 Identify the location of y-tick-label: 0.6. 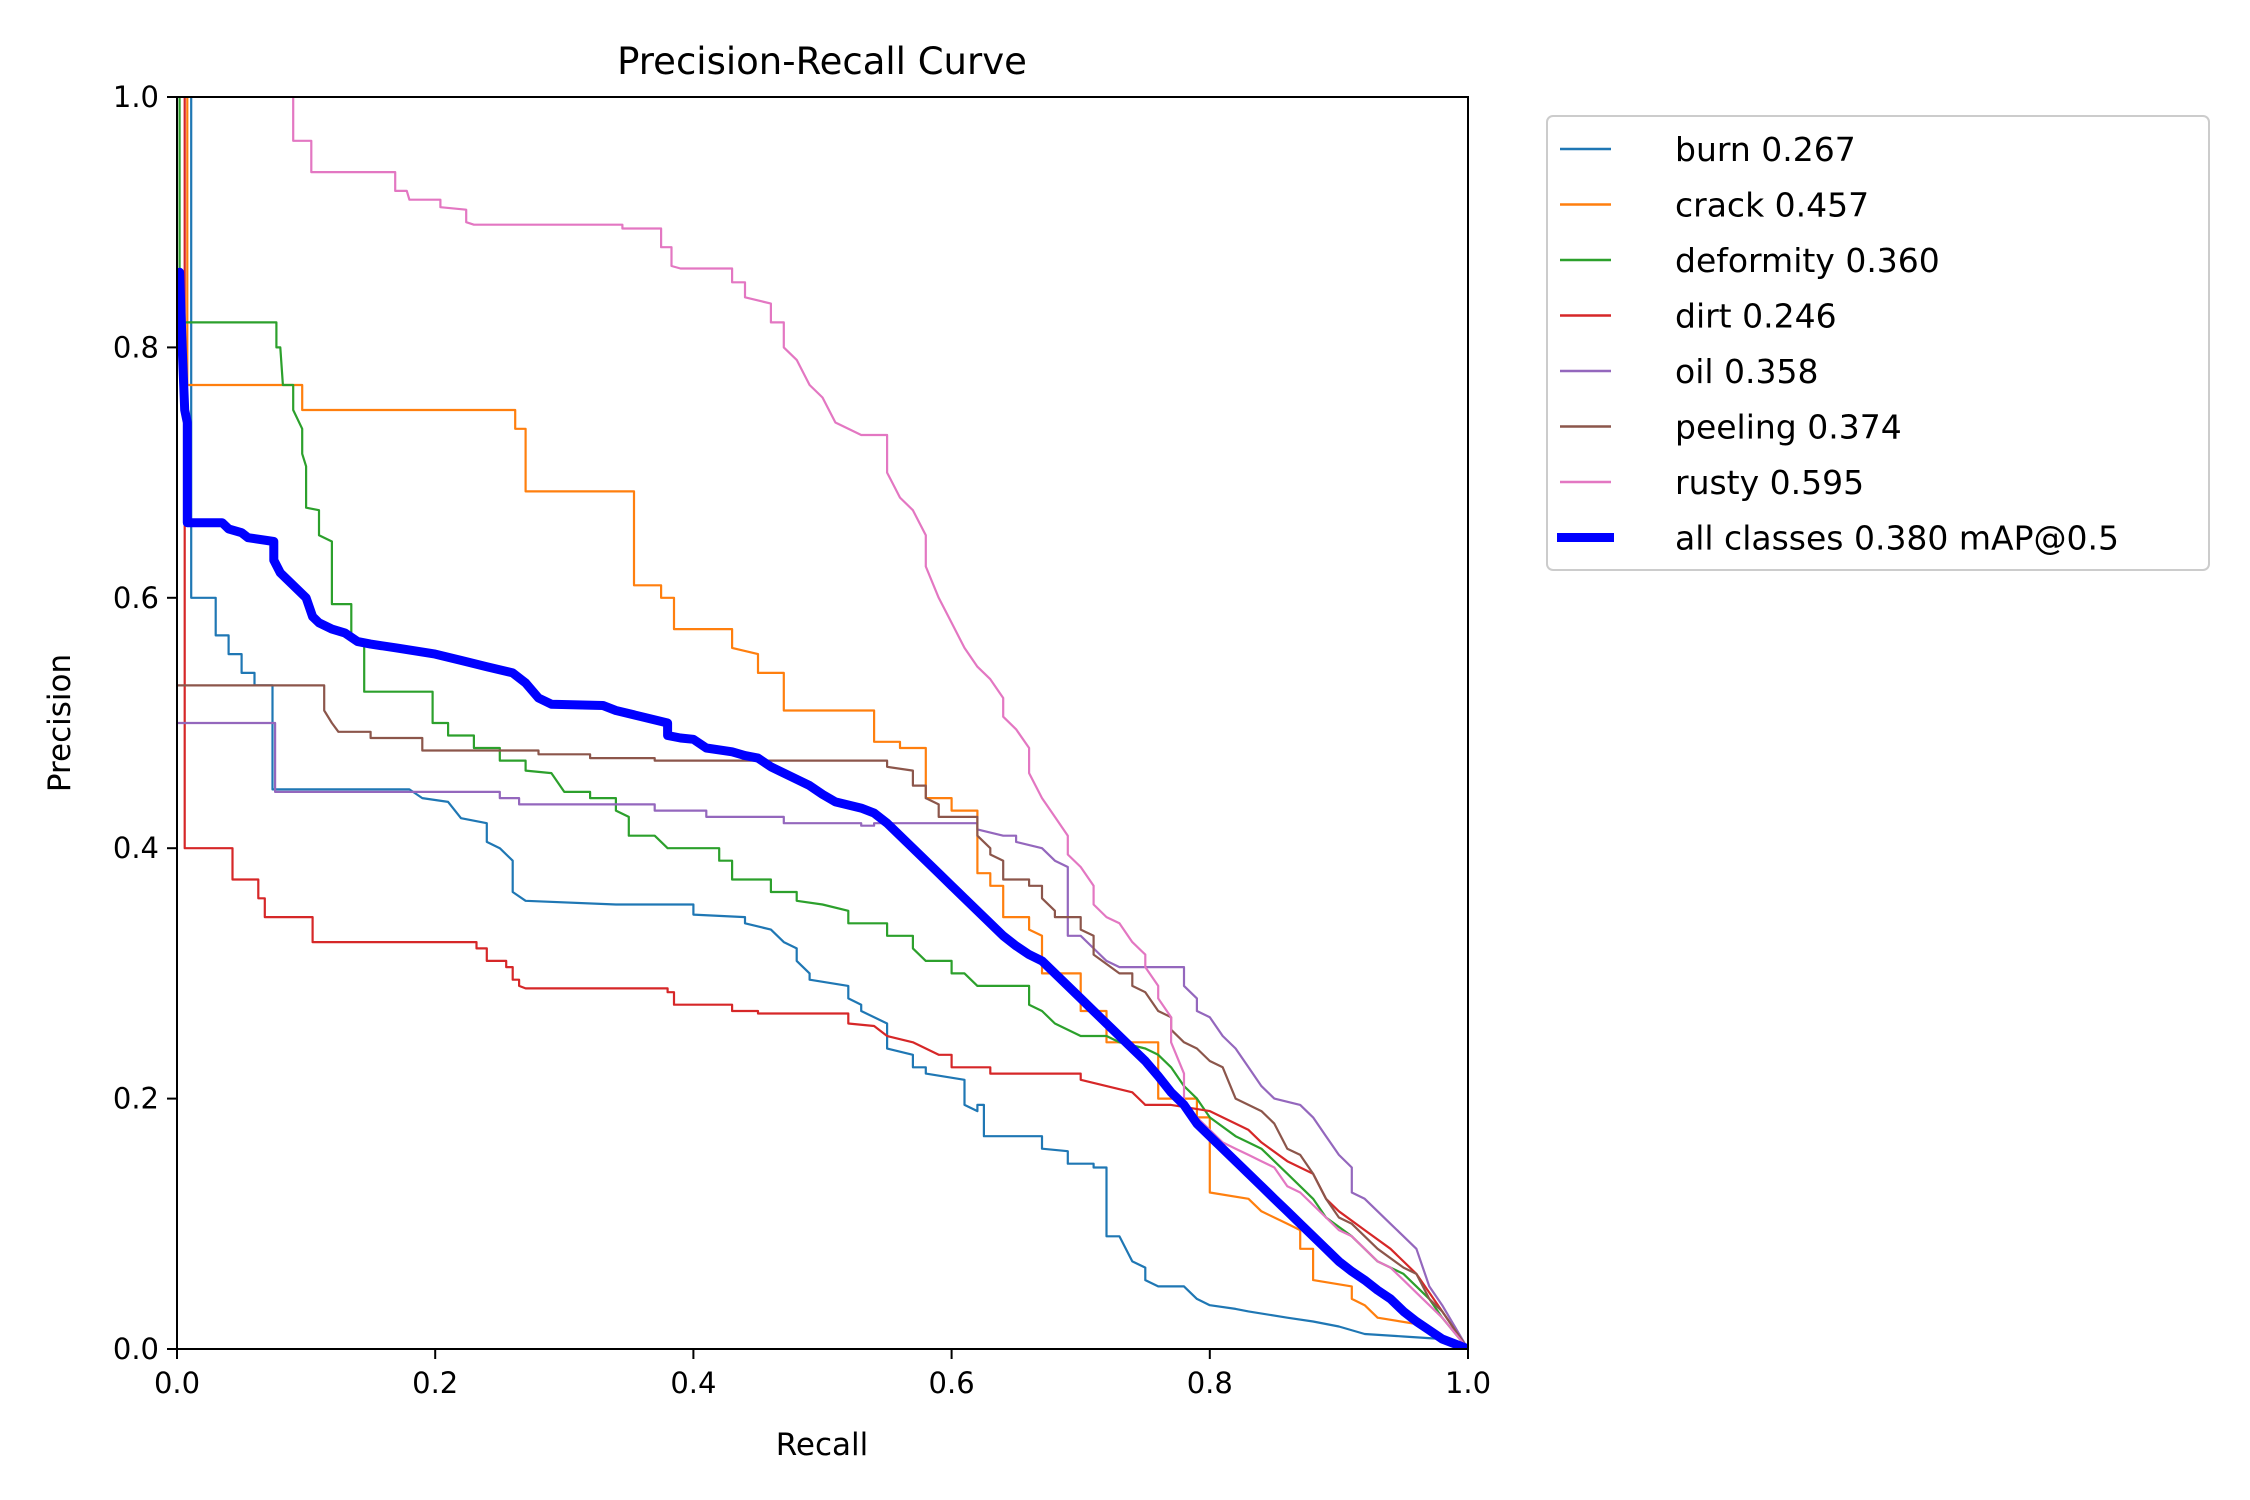
(136, 598).